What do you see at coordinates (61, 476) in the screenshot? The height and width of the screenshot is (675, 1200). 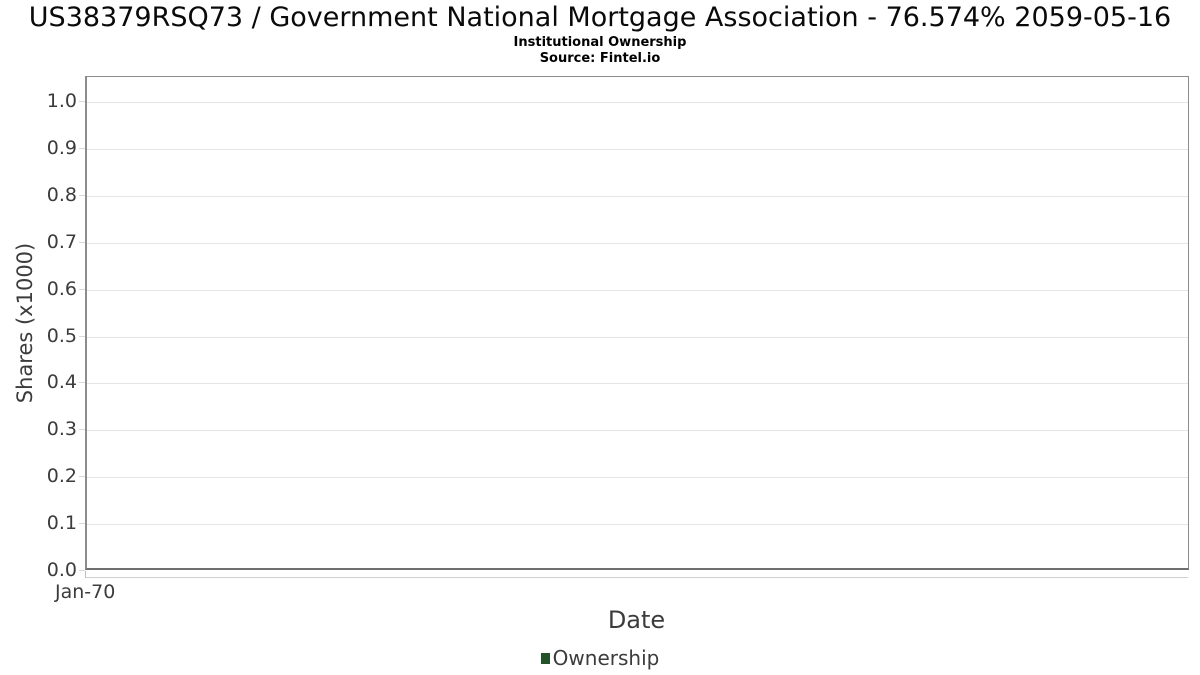 I see `y-tick-label: 0.2` at bounding box center [61, 476].